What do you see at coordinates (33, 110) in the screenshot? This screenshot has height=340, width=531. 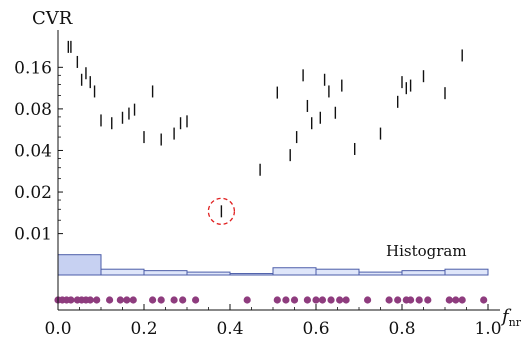 I see `y-tick-label: 0.08` at bounding box center [33, 110].